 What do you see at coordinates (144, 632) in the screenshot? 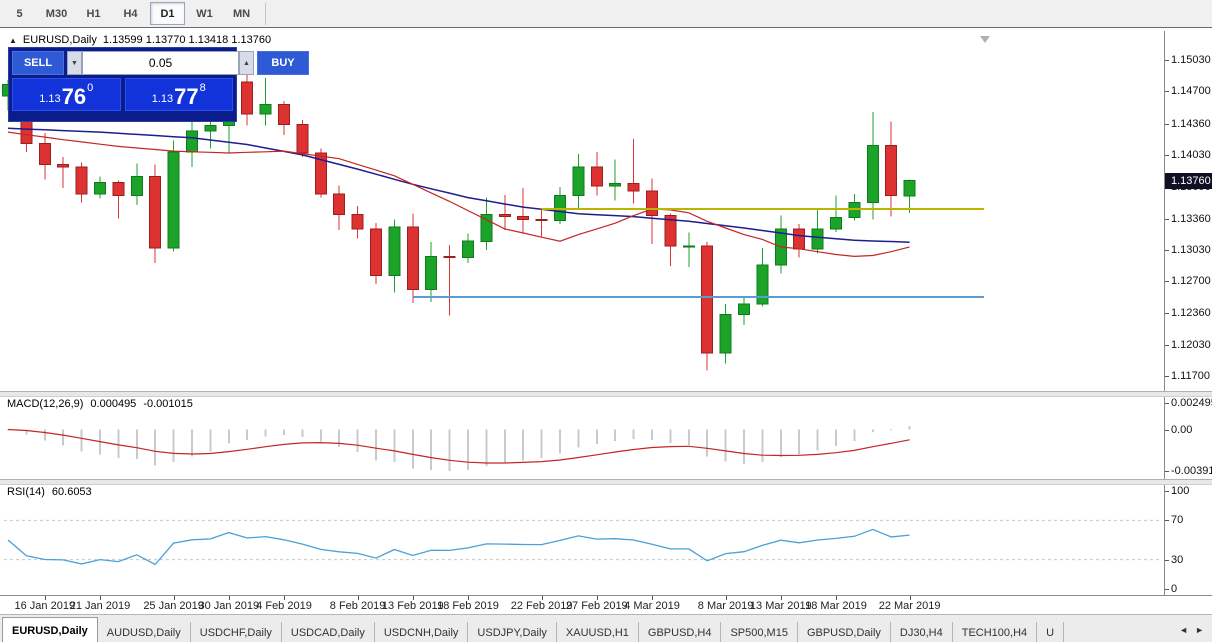
I see `chart-tab: AUDUSD,Daily` at bounding box center [144, 632].